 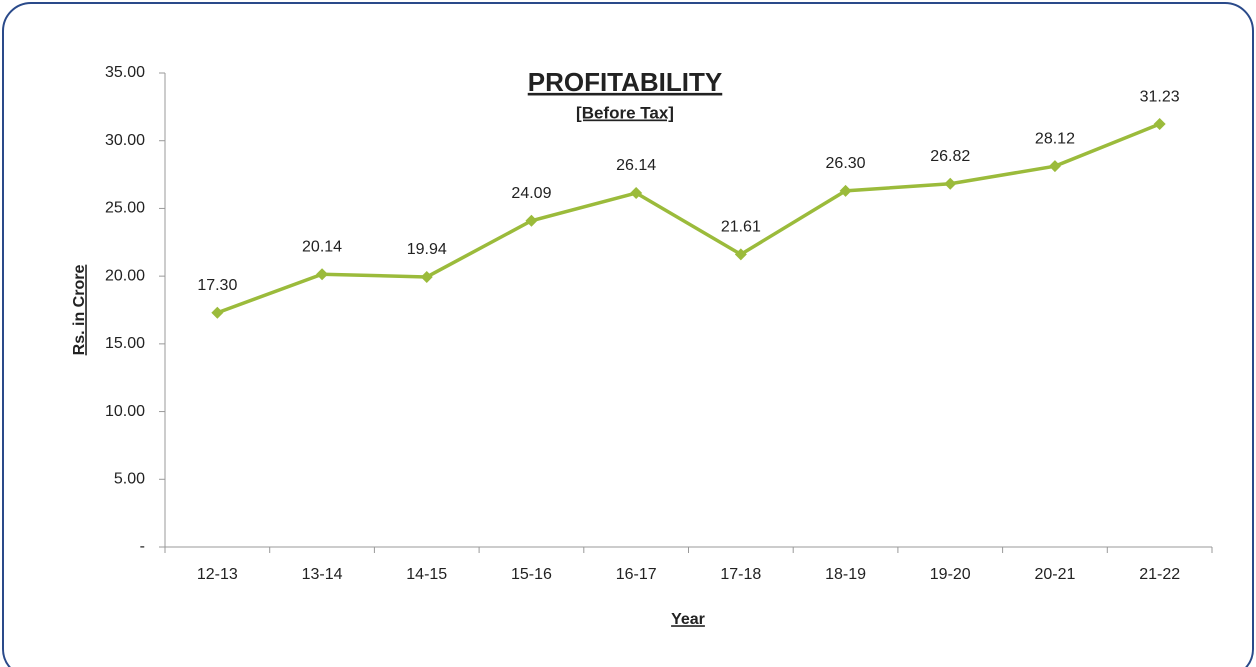 I want to click on x-tick-label: 14-15, so click(x=426, y=574).